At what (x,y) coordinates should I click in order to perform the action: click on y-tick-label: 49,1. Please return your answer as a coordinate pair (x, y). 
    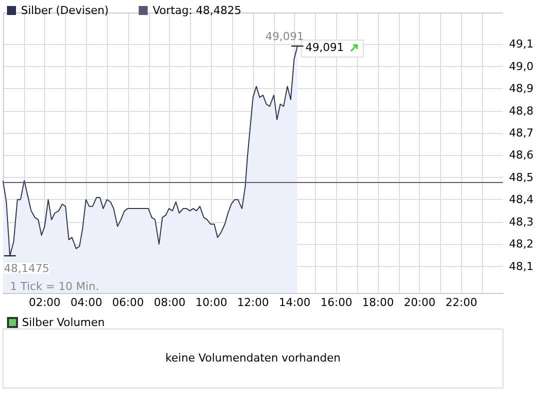
    Looking at the image, I should click on (521, 44).